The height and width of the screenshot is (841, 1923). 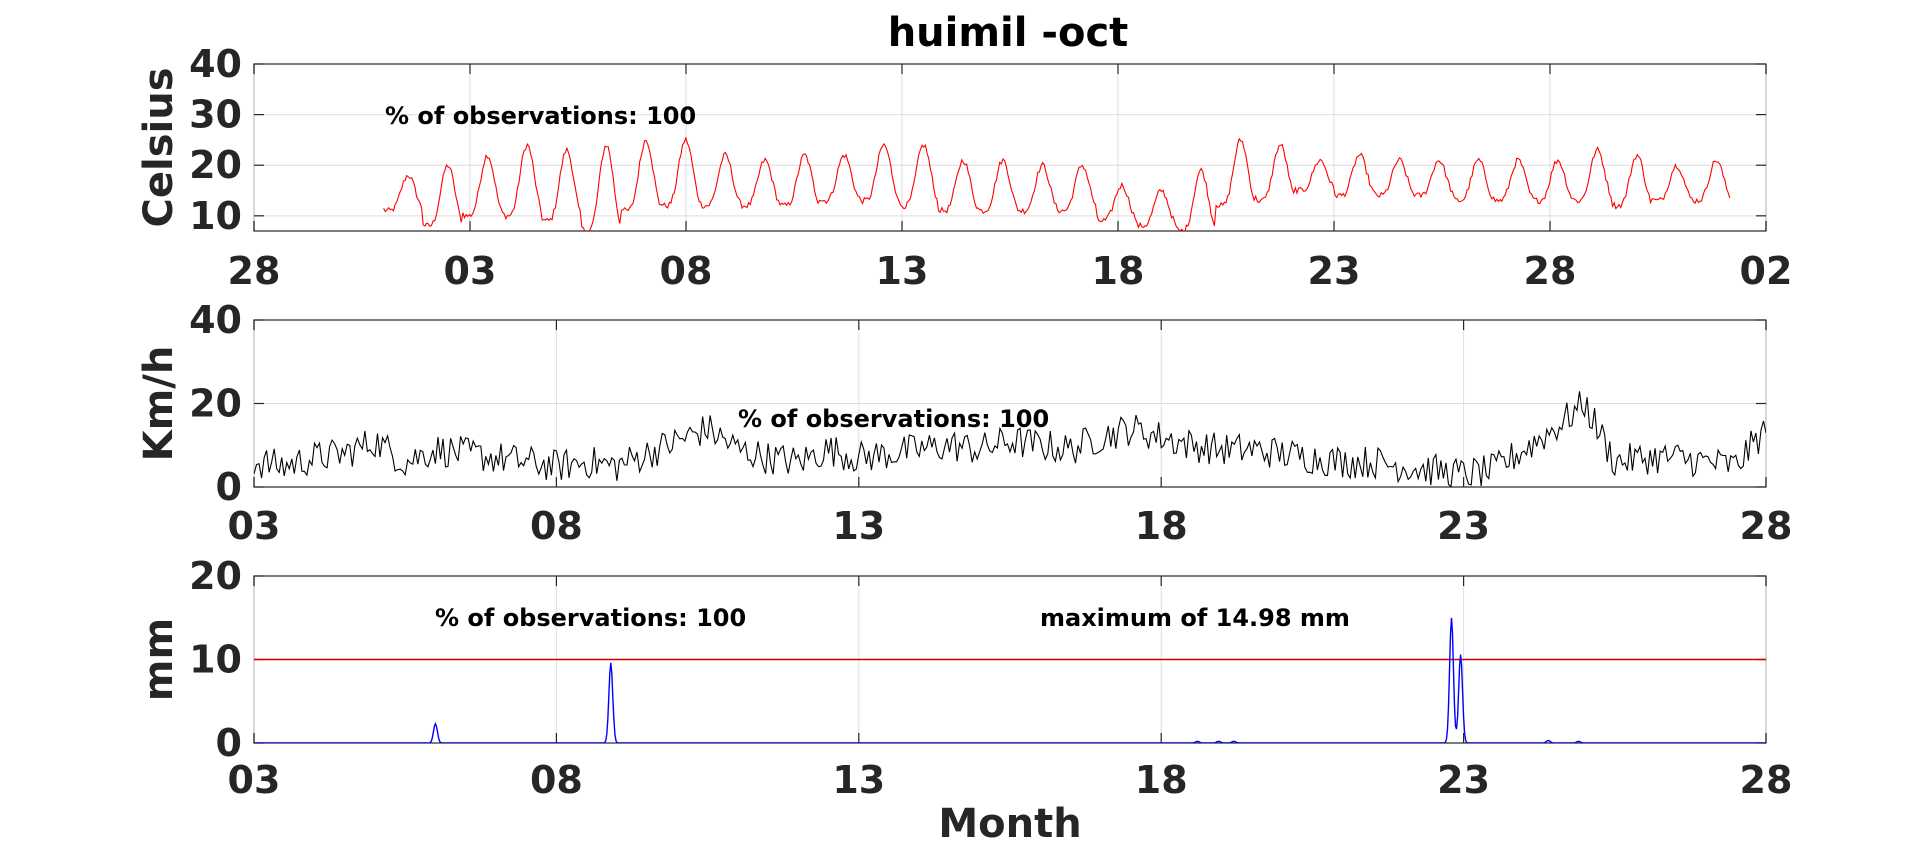 I want to click on chart-title: huimil -oct, so click(x=1008, y=33).